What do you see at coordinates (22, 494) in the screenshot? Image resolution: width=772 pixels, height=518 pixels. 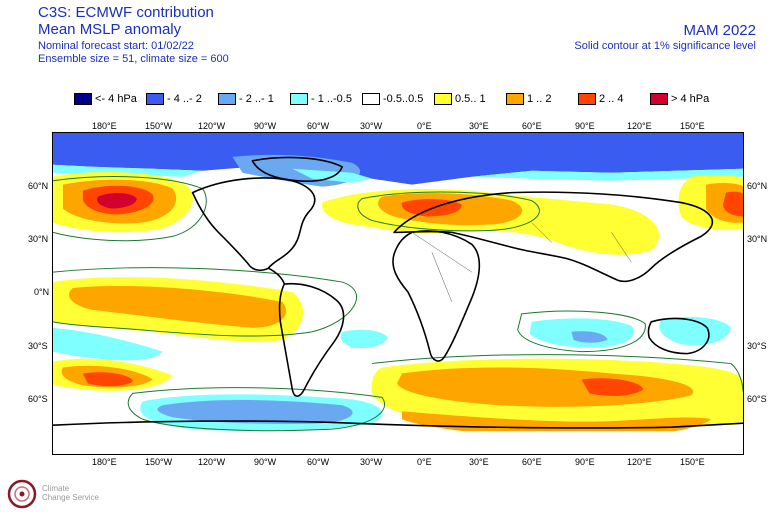 I see `copernicus-logo-icon` at bounding box center [22, 494].